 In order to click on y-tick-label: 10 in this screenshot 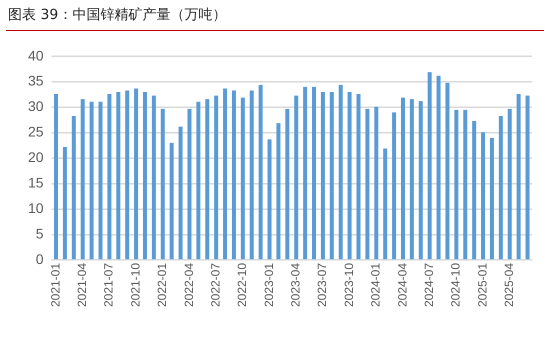, I will do `click(36, 208)`.